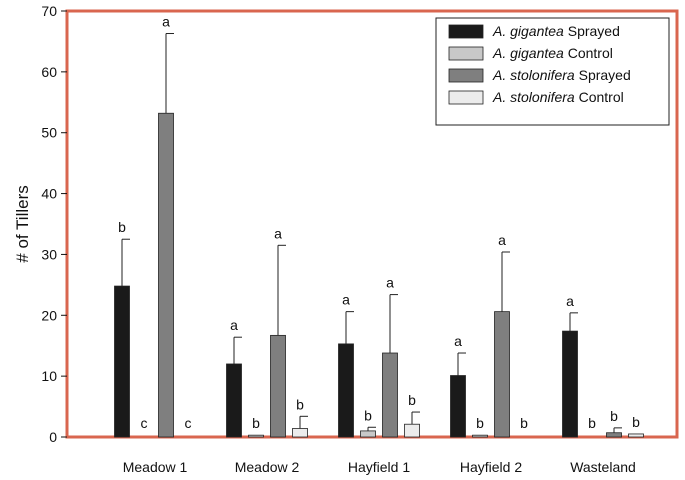 Image resolution: width=685 pixels, height=480 pixels. I want to click on legend-entry: A. gigantea Sprayed, so click(556, 31).